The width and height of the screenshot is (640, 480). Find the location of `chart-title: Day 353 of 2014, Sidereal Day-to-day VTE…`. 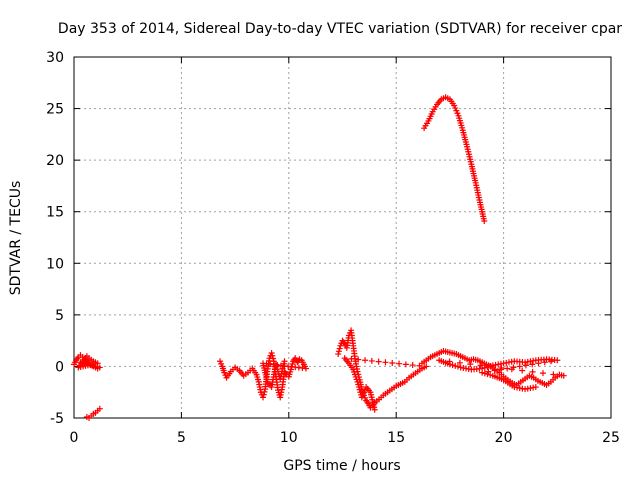

chart-title: Day 353 of 2014, Sidereal Day-to-day VTE… is located at coordinates (340, 29).